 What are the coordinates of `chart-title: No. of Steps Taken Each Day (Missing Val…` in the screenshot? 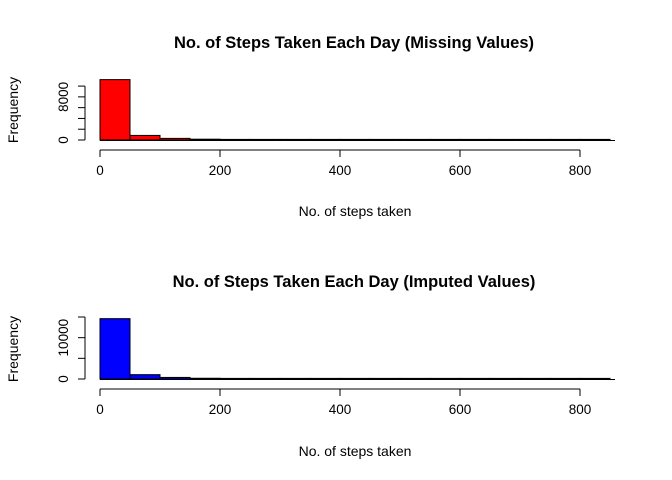 It's located at (354, 43).